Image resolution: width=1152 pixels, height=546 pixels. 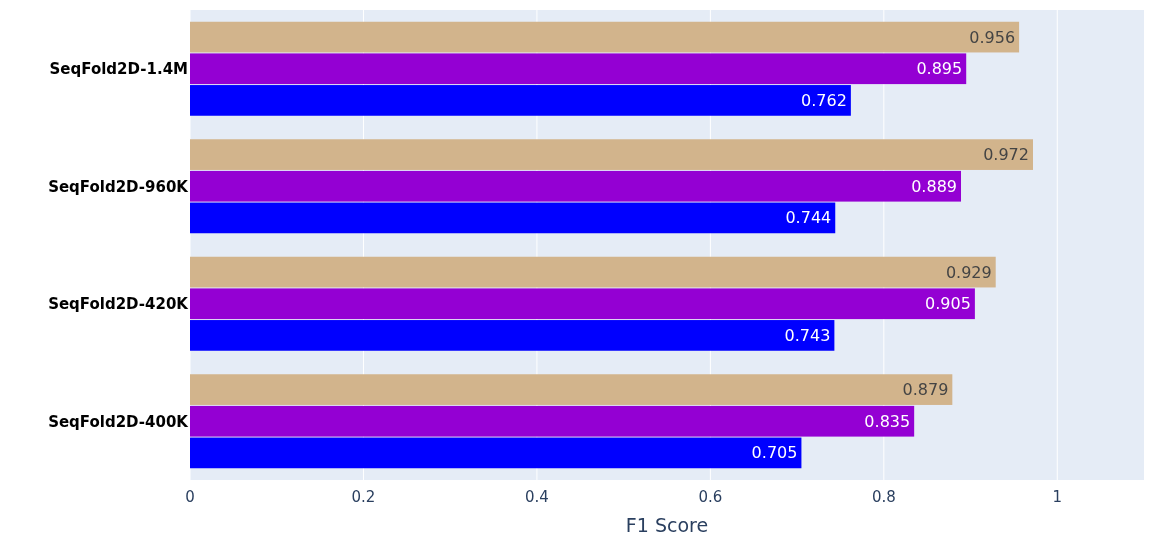 What do you see at coordinates (119, 421) in the screenshot?
I see `y-tick-label: SeqFold2D-400K` at bounding box center [119, 421].